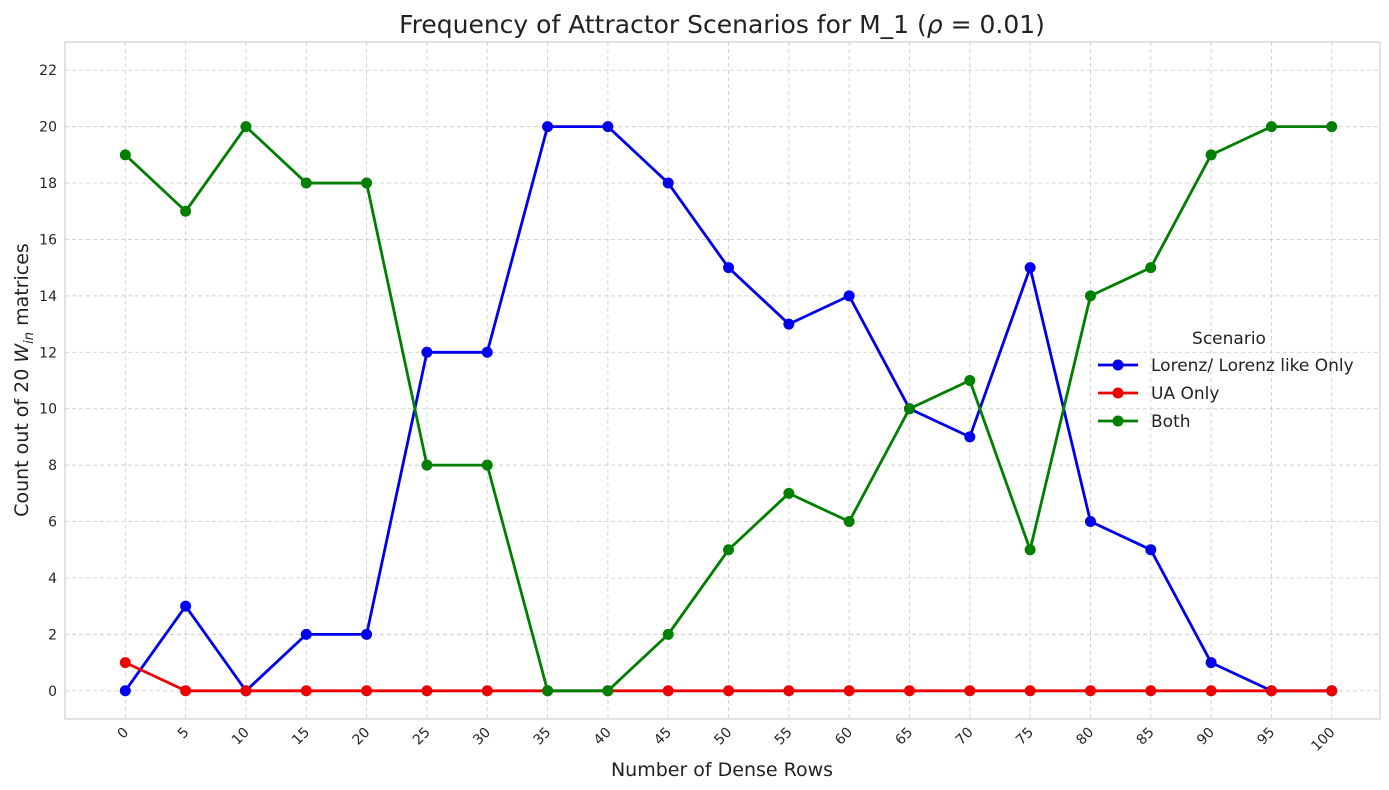 Image resolution: width=1389 pixels, height=790 pixels. Describe the element at coordinates (1229, 339) in the screenshot. I see `legend-title: Scenario` at that location.